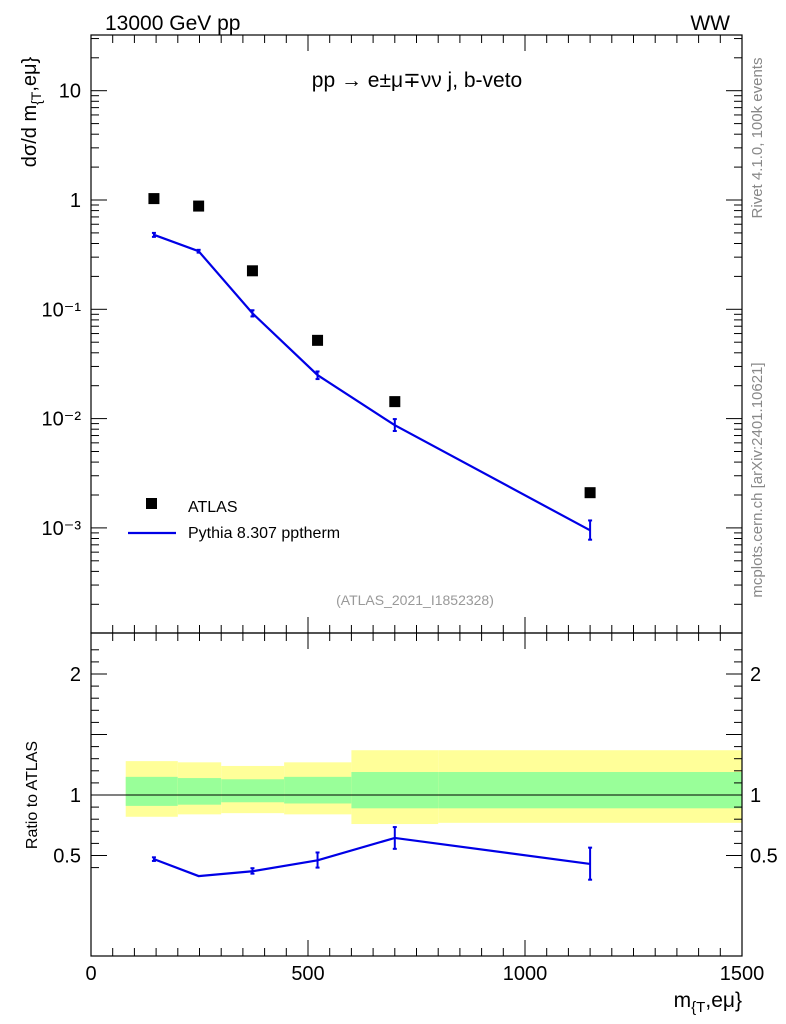 This screenshot has width=786, height=1024. I want to click on ratio-y-tick-label-left: 1, so click(75, 796).